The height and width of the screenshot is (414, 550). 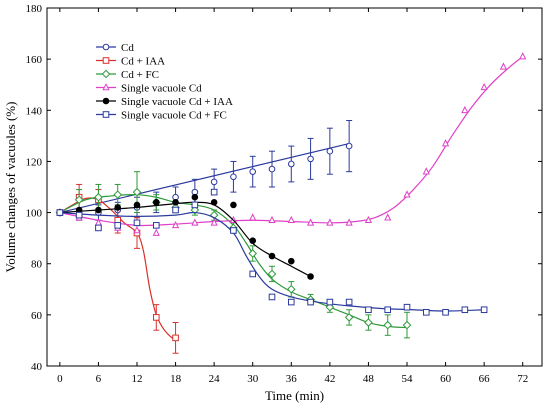 I want to click on legend-label: Cd + IAA, so click(x=143, y=62).